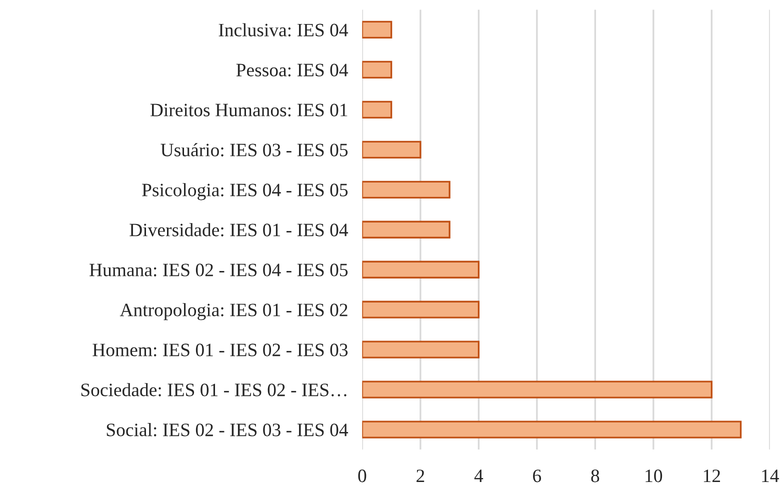 The width and height of the screenshot is (784, 486). Describe the element at coordinates (234, 311) in the screenshot. I see `y-tick-label: Antropologia: IES 01 - IES 02` at that location.